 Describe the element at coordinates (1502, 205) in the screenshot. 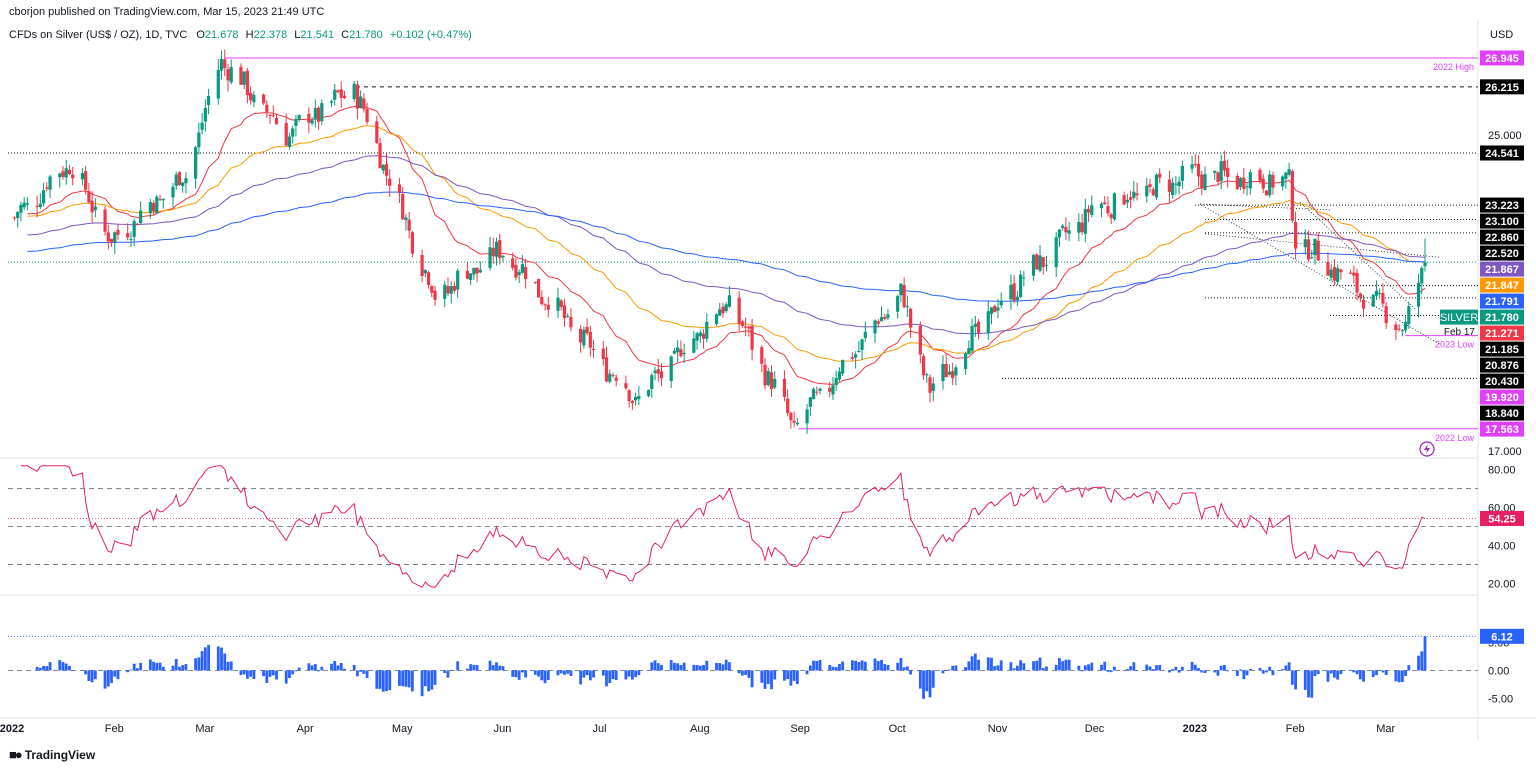

I see `price-tag: 23.223` at that location.